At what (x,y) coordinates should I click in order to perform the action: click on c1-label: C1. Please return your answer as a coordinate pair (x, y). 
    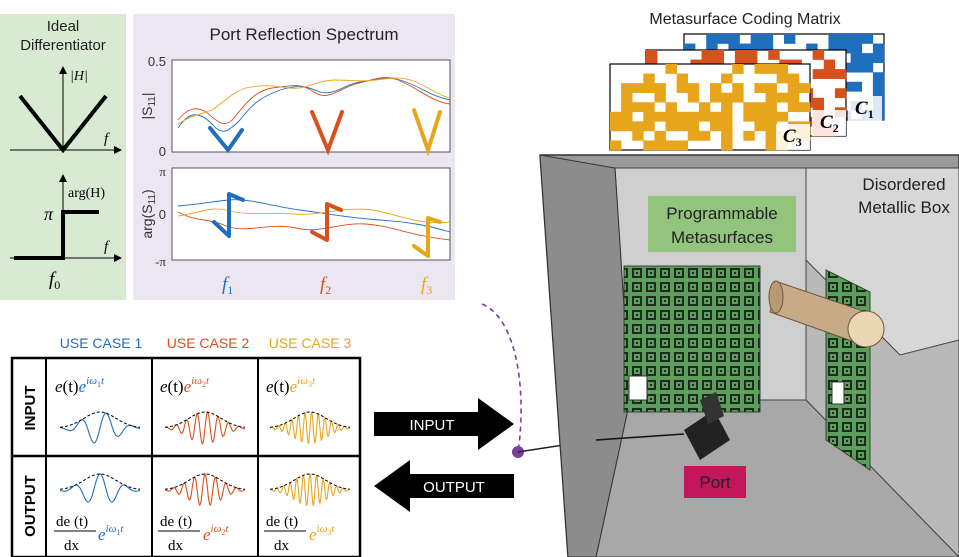
    Looking at the image, I should click on (864, 109).